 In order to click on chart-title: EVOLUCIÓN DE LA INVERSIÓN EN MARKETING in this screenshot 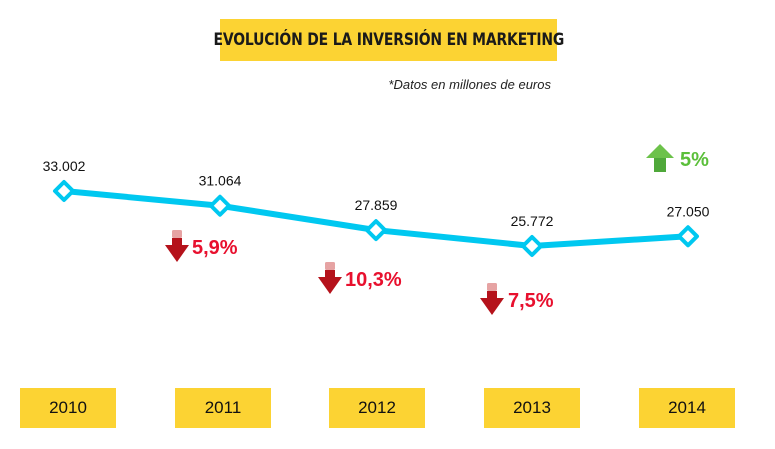, I will do `click(388, 40)`.